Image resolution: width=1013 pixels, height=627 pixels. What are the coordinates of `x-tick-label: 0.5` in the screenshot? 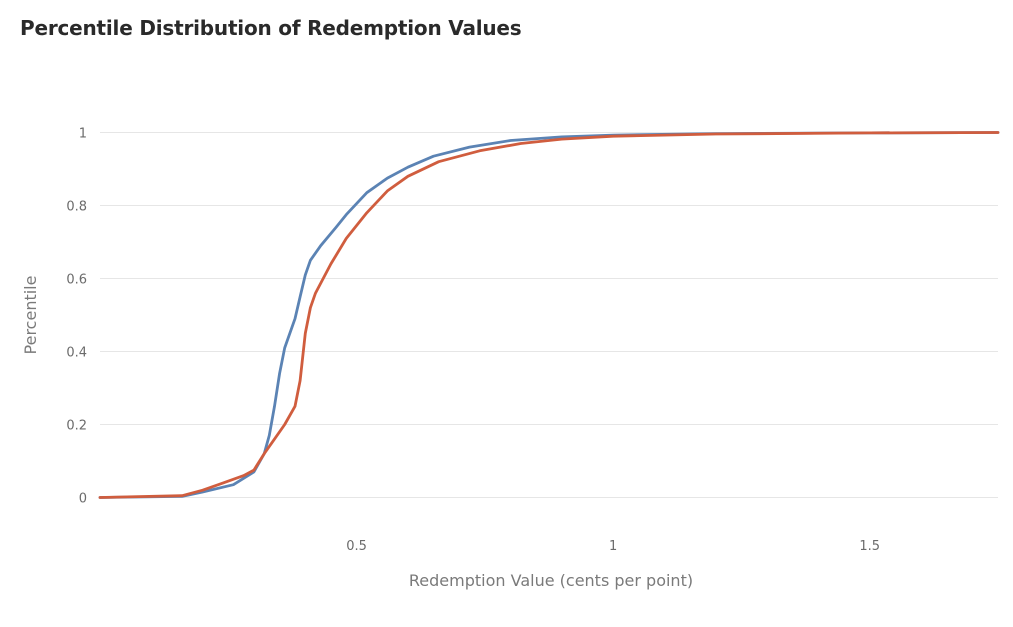 It's located at (356, 546).